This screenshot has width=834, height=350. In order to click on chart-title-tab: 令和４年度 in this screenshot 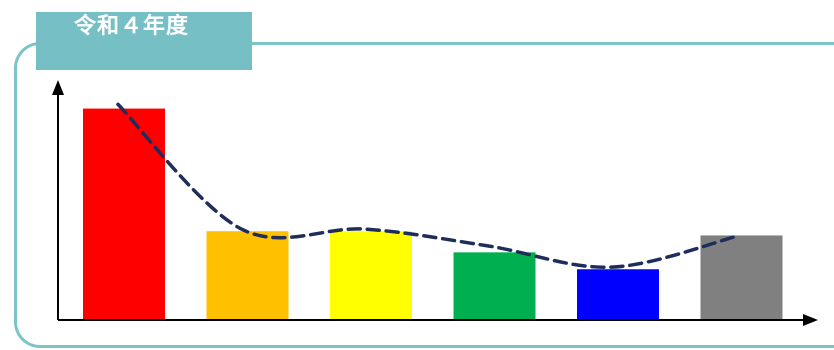, I will do `click(144, 41)`.